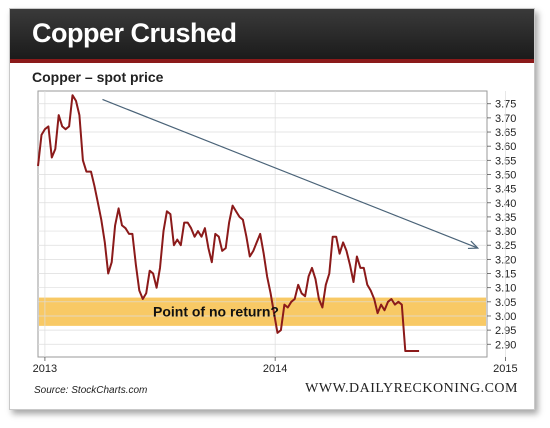 The width and height of the screenshot is (550, 428). What do you see at coordinates (134, 33) in the screenshot?
I see `page-title: Copper Crushed` at bounding box center [134, 33].